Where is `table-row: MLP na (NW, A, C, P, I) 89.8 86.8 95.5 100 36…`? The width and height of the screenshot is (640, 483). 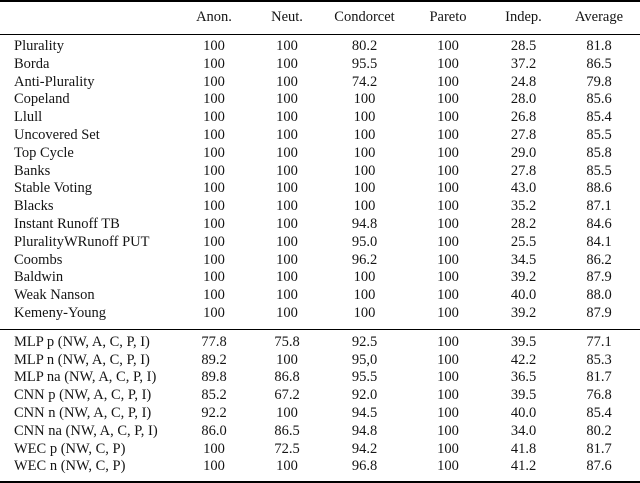
table-row: MLP na (NW, A, C, P, I) 89.8 86.8 95.5 100 36… is located at coordinates (320, 378).